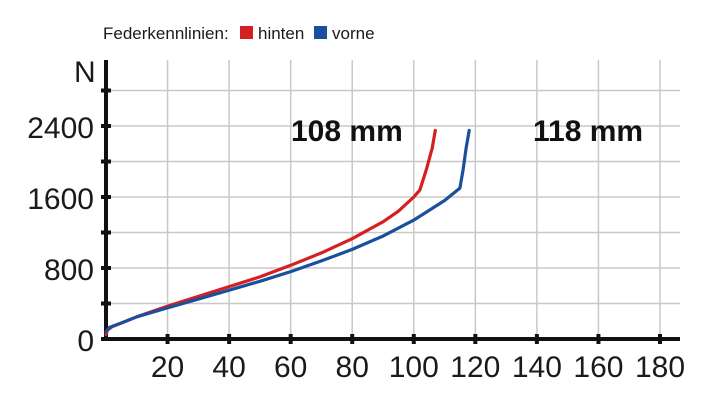 The height and width of the screenshot is (416, 712). Describe the element at coordinates (290, 367) in the screenshot. I see `x-tick-label: 60` at that location.